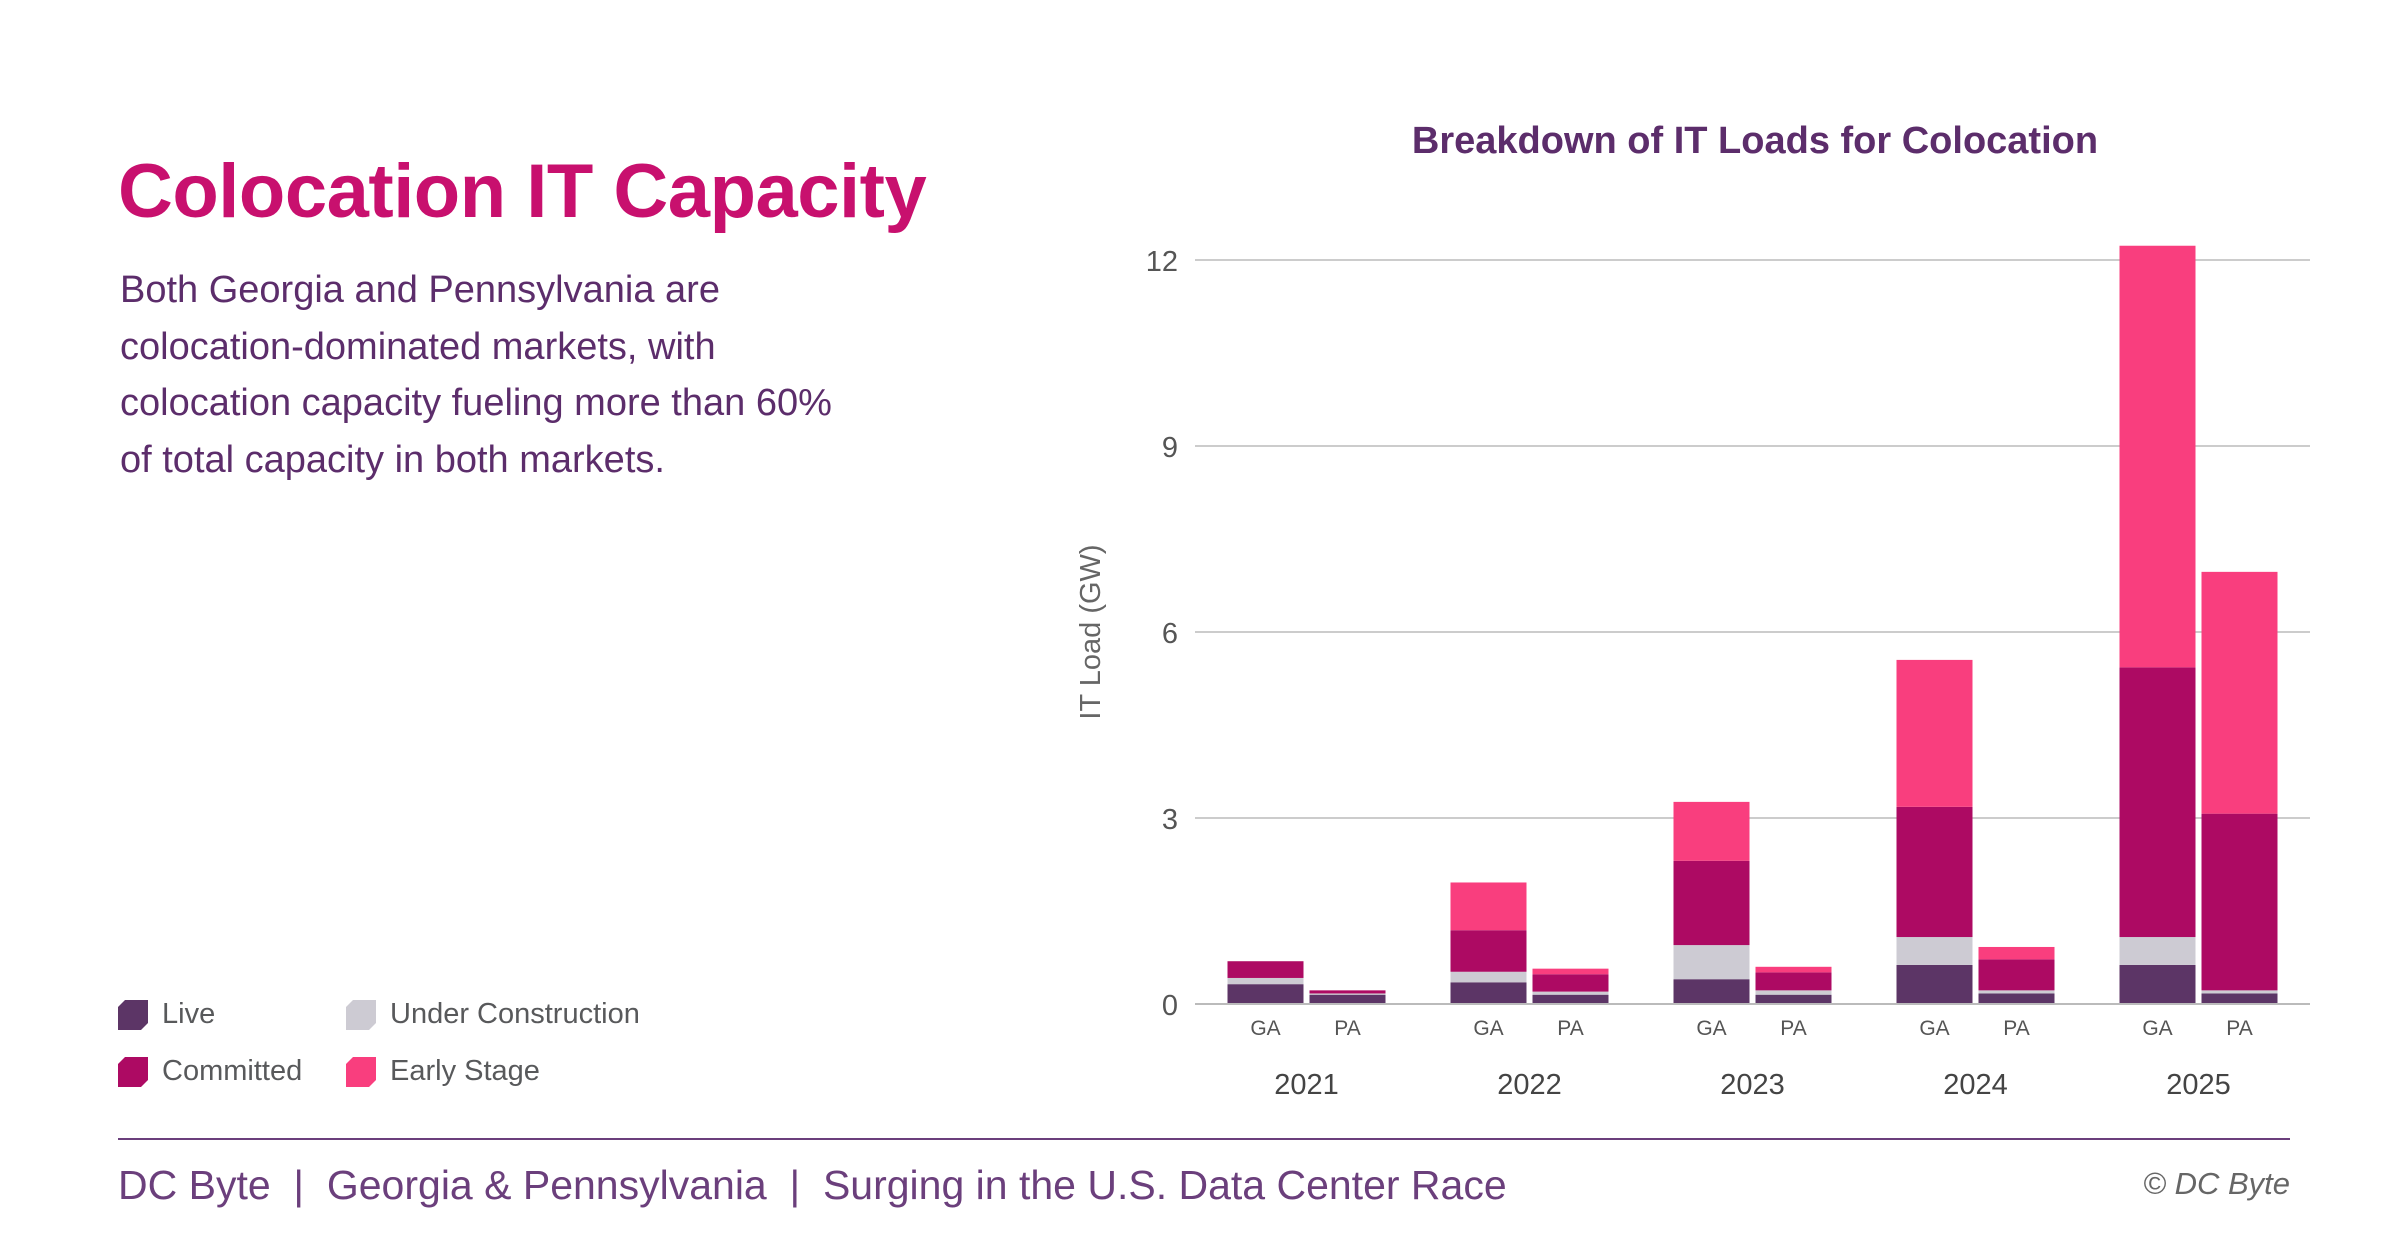 The image size is (2401, 1257). I want to click on under-construction-swatch-shape, so click(361, 1014).